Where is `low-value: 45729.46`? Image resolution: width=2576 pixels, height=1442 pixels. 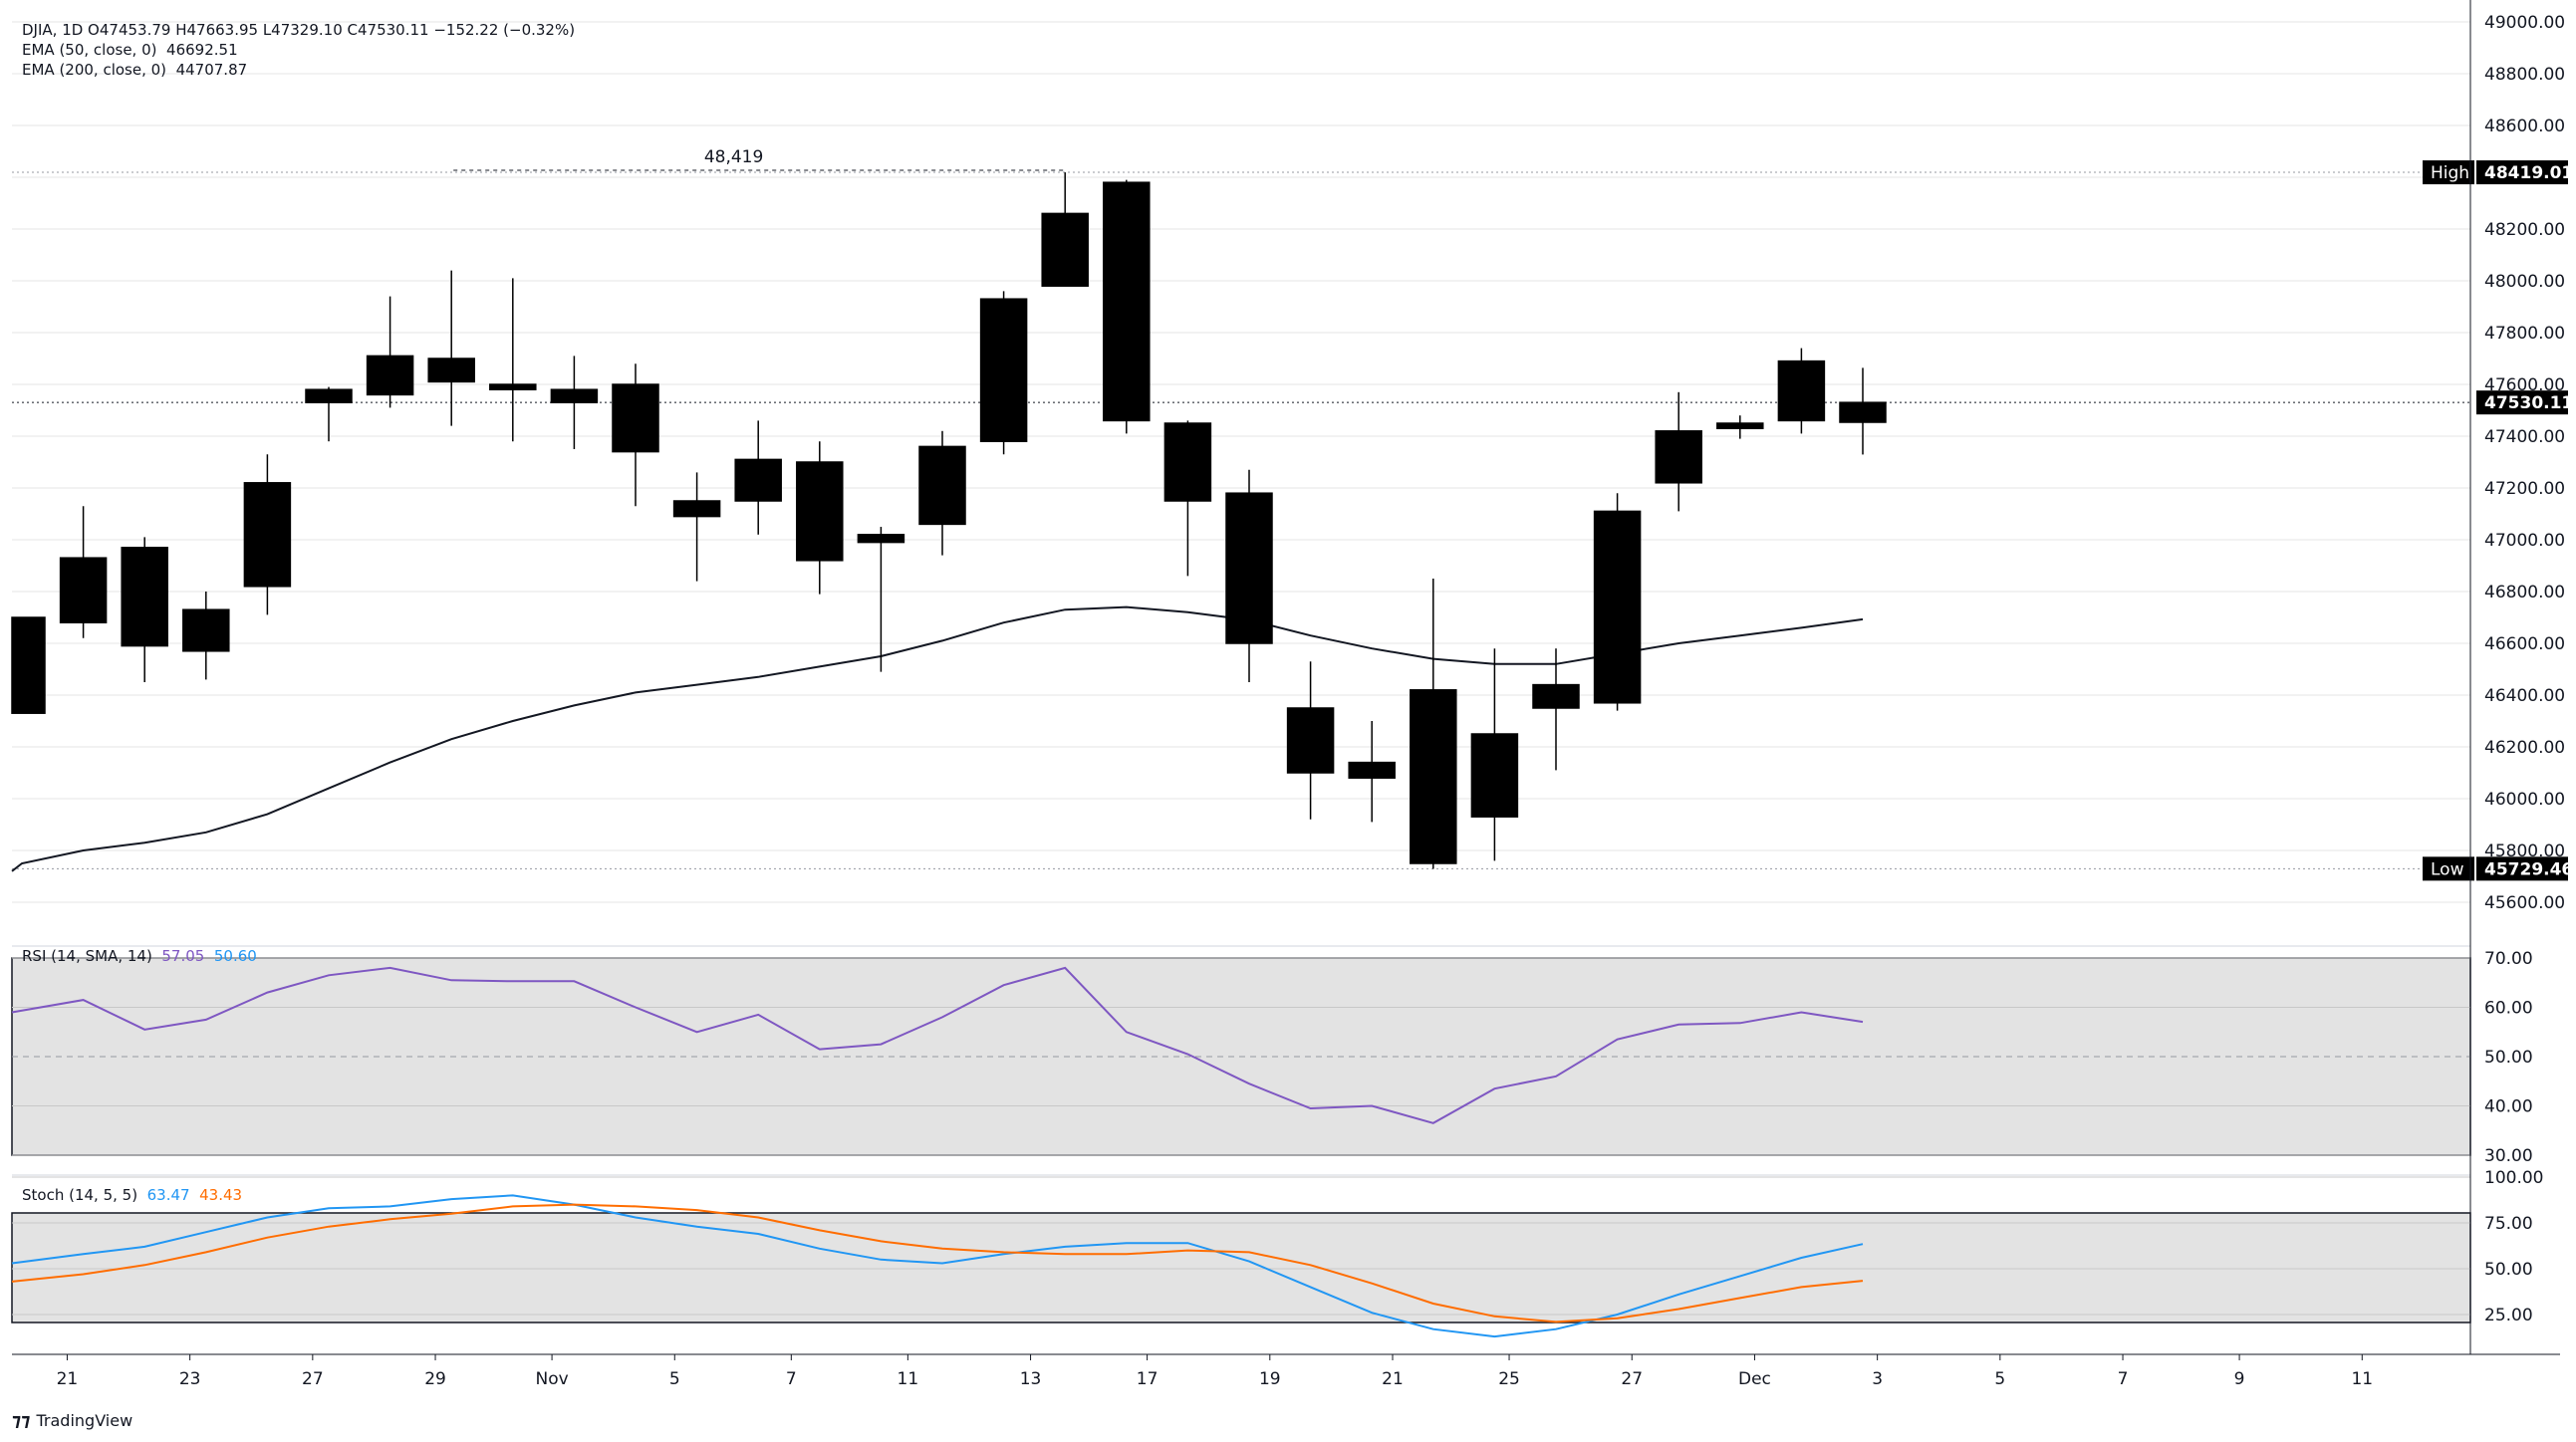 low-value: 45729.46 is located at coordinates (2528, 869).